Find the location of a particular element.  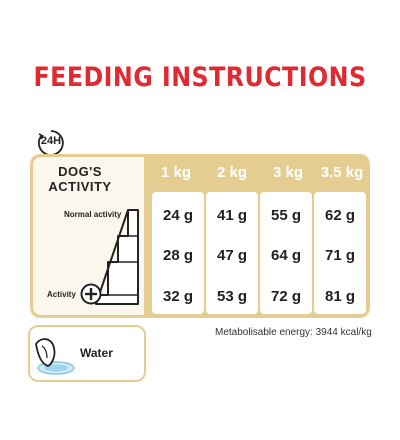

table-cell: 32 g is located at coordinates (177, 296).